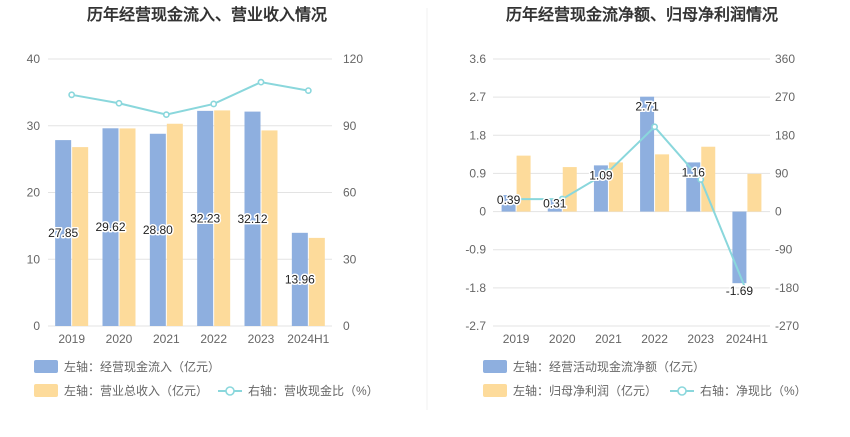  Describe the element at coordinates (190, 98) in the screenshot. I see `ratio-line` at that location.